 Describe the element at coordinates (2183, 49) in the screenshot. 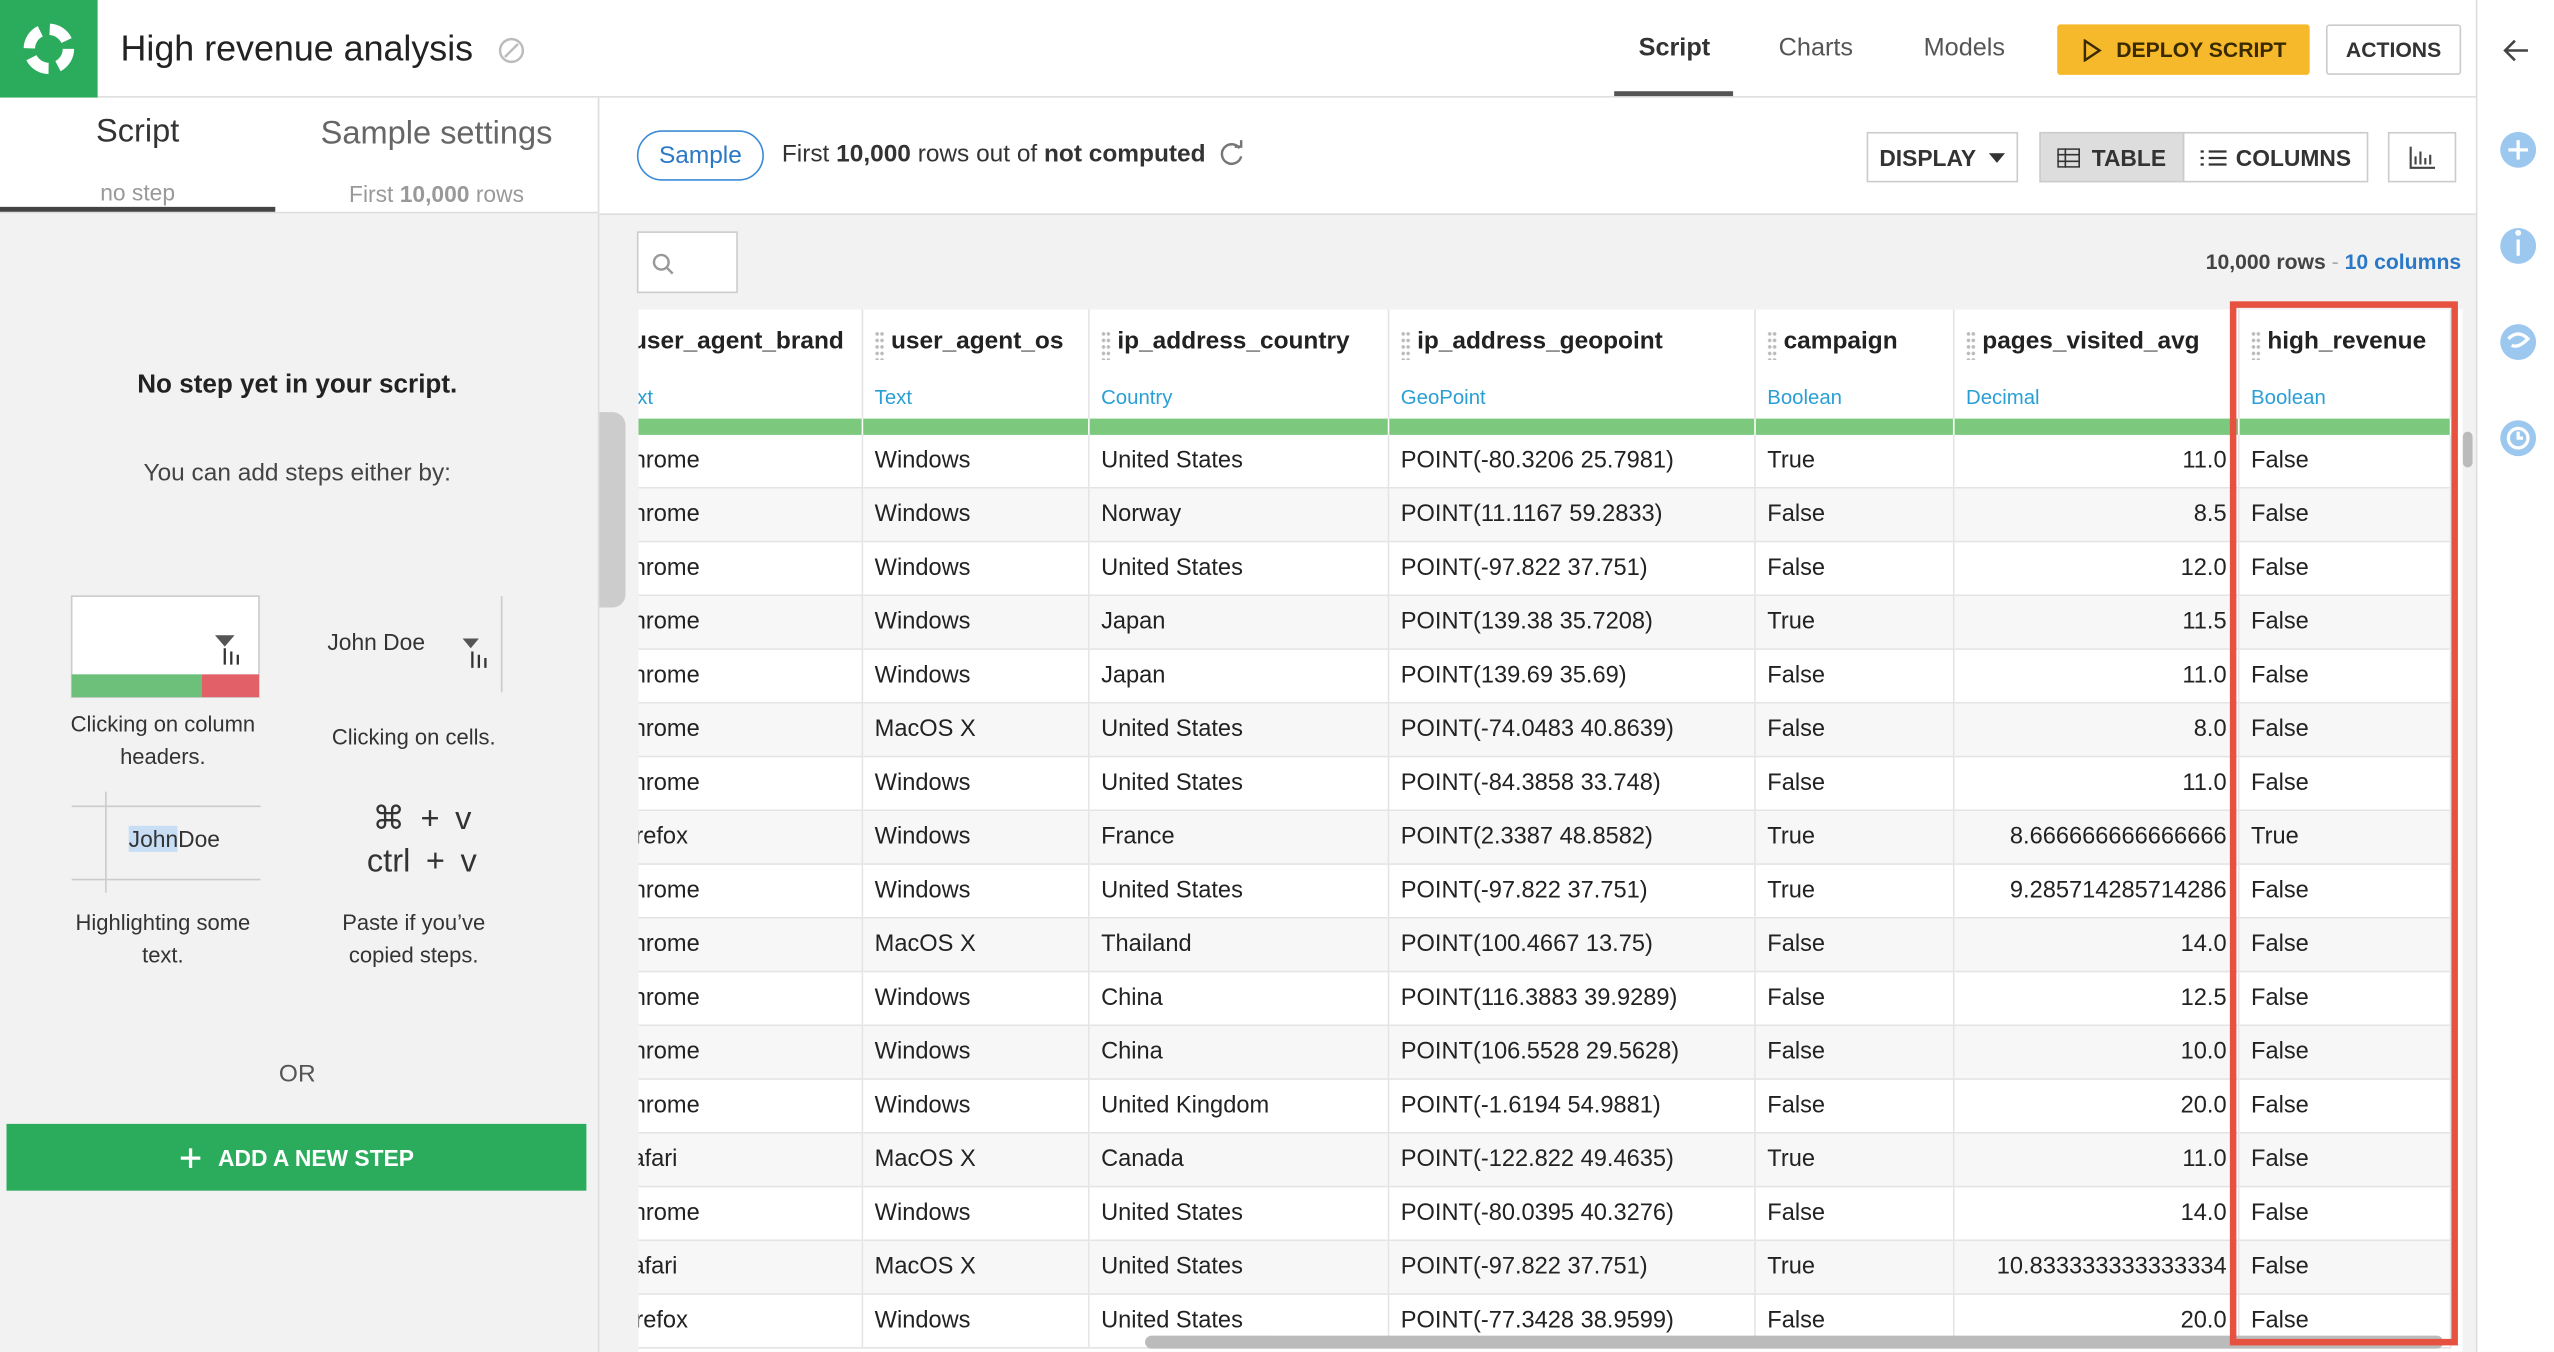

I see `deploy-button: DEPLOY SCRIPT` at that location.